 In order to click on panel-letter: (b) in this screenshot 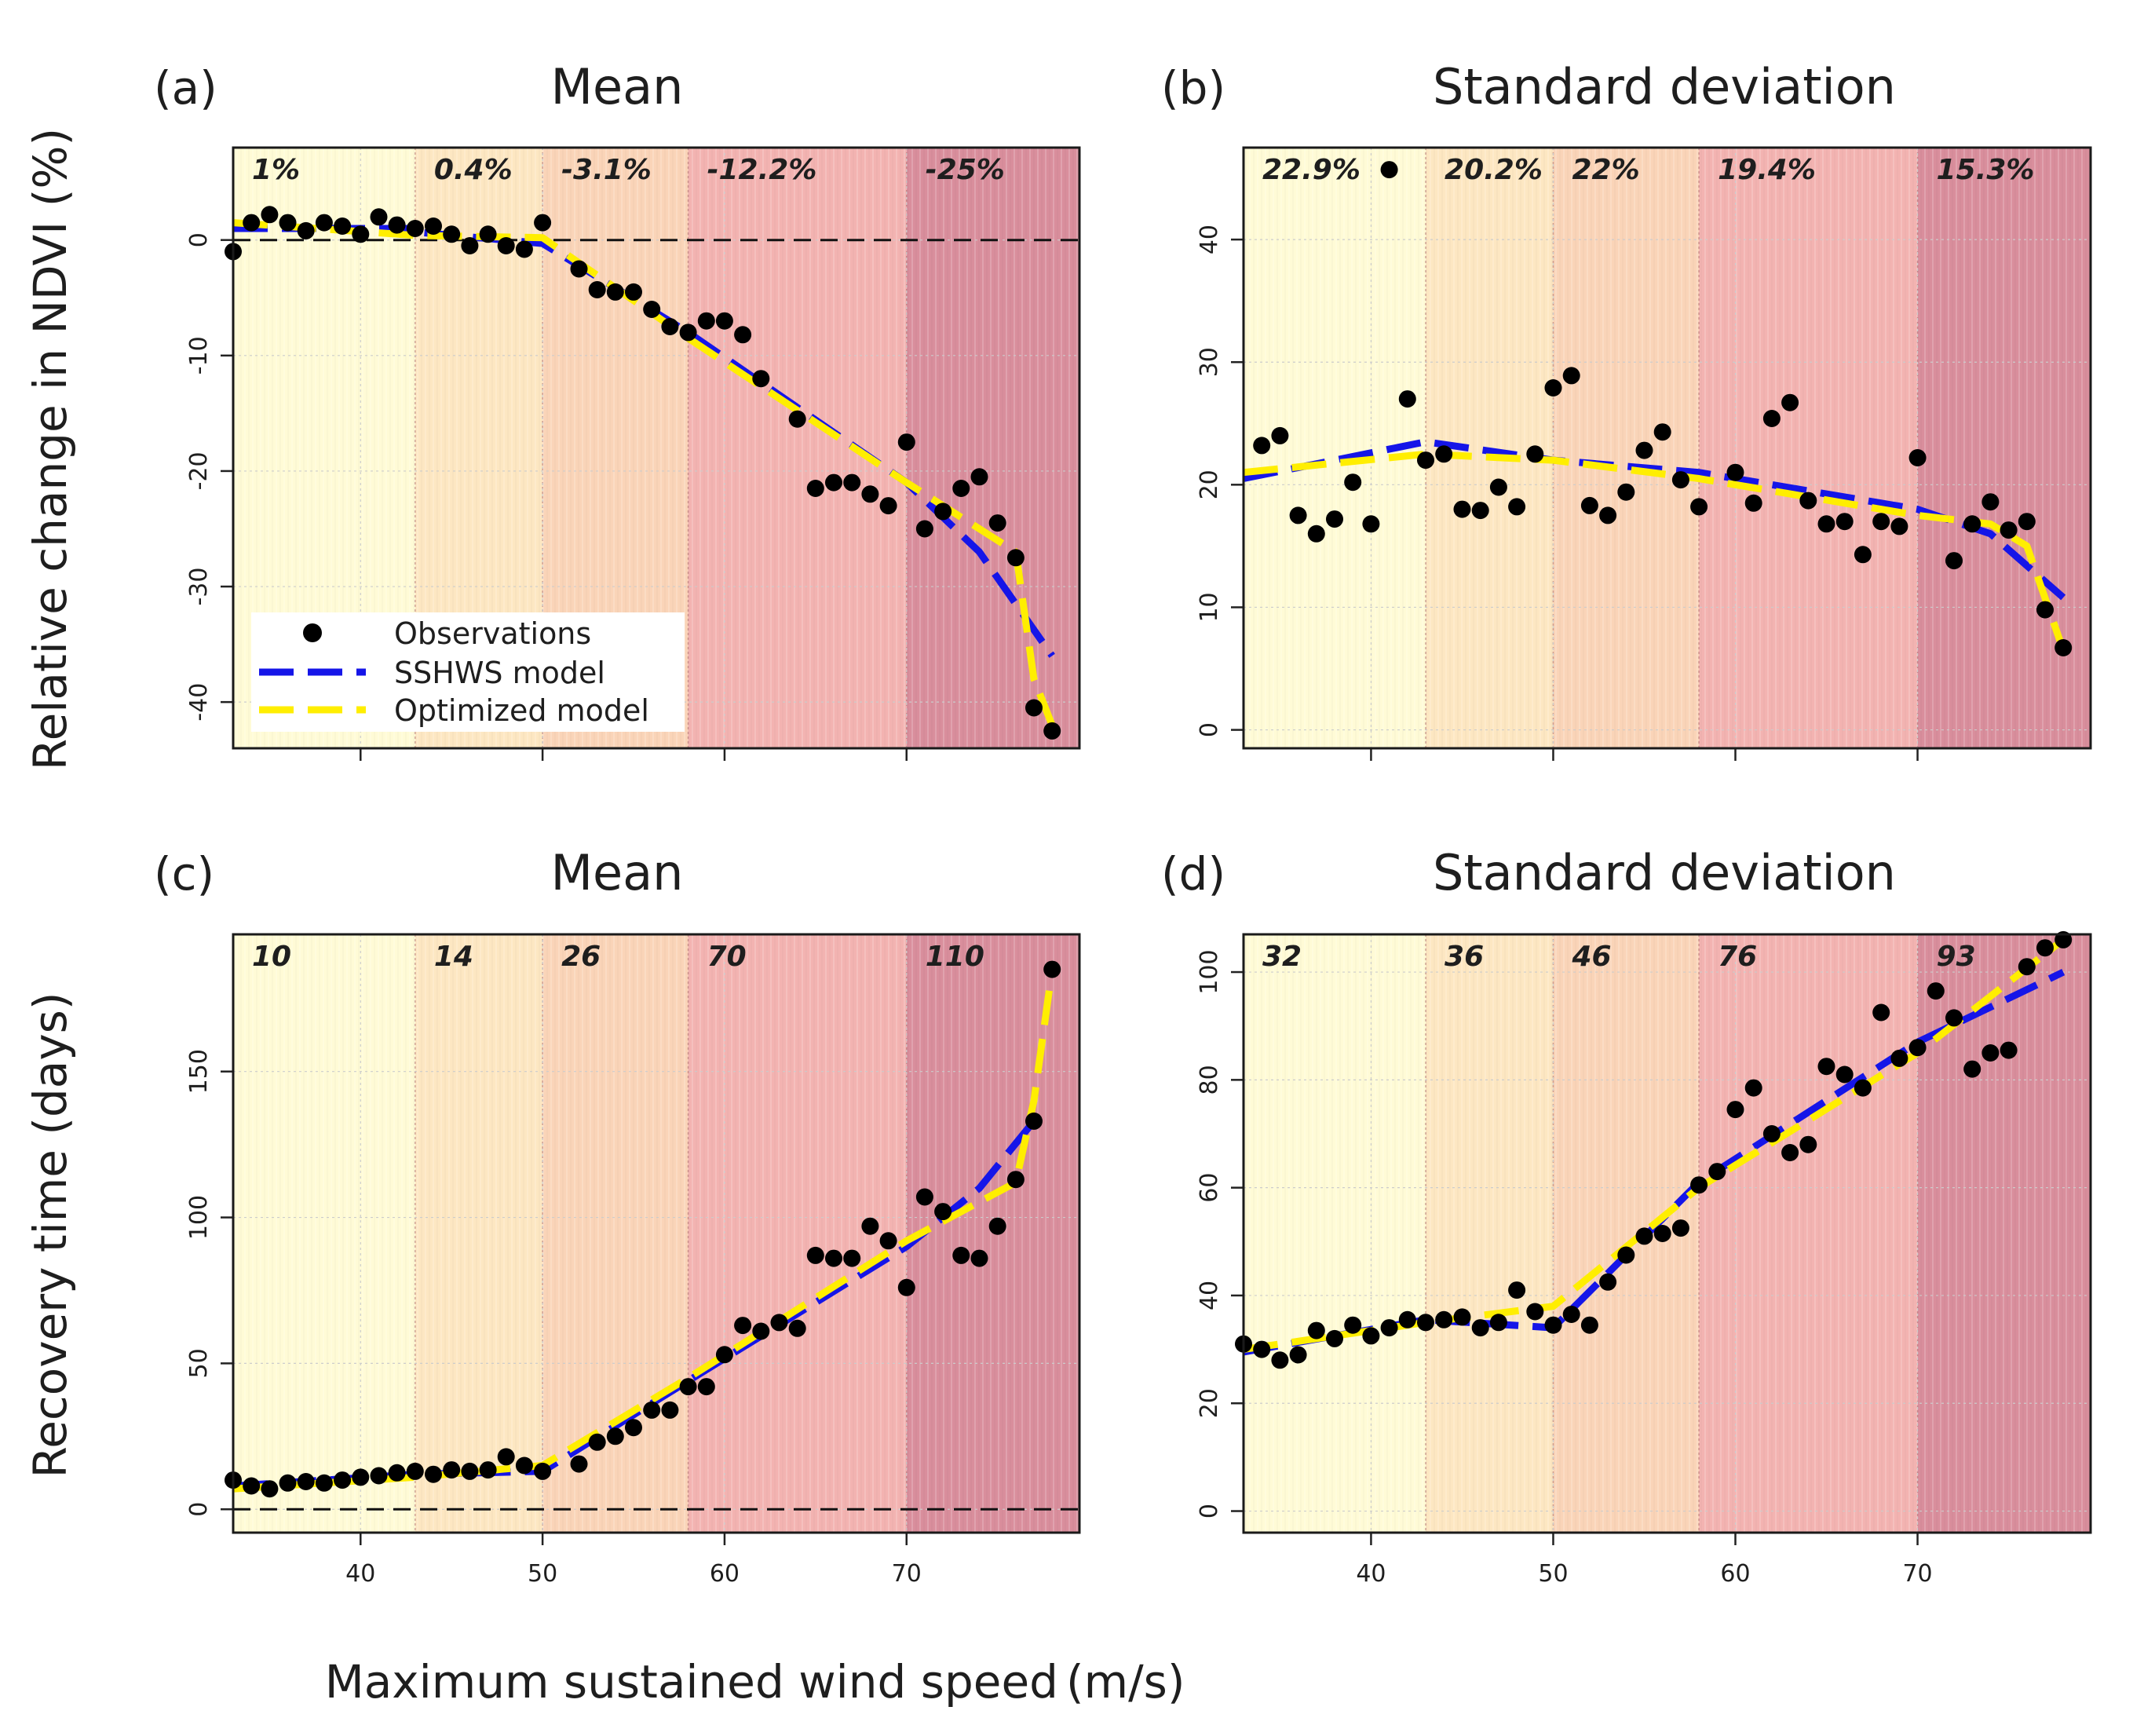, I will do `click(1193, 88)`.